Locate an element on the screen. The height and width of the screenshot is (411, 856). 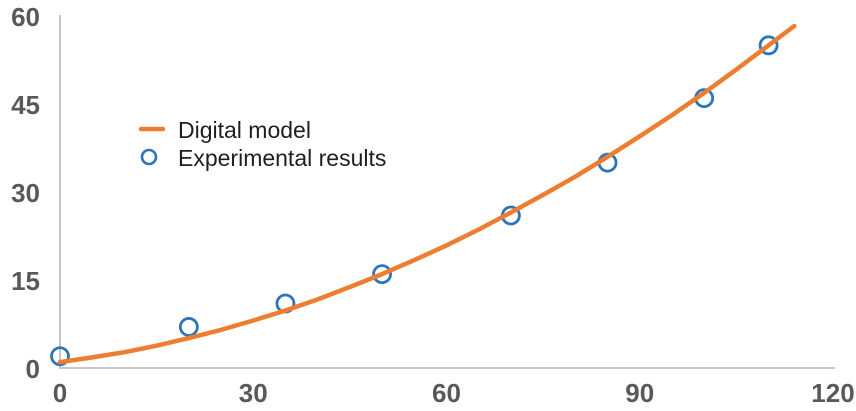
x-tick-label: 30 is located at coordinates (253, 393).